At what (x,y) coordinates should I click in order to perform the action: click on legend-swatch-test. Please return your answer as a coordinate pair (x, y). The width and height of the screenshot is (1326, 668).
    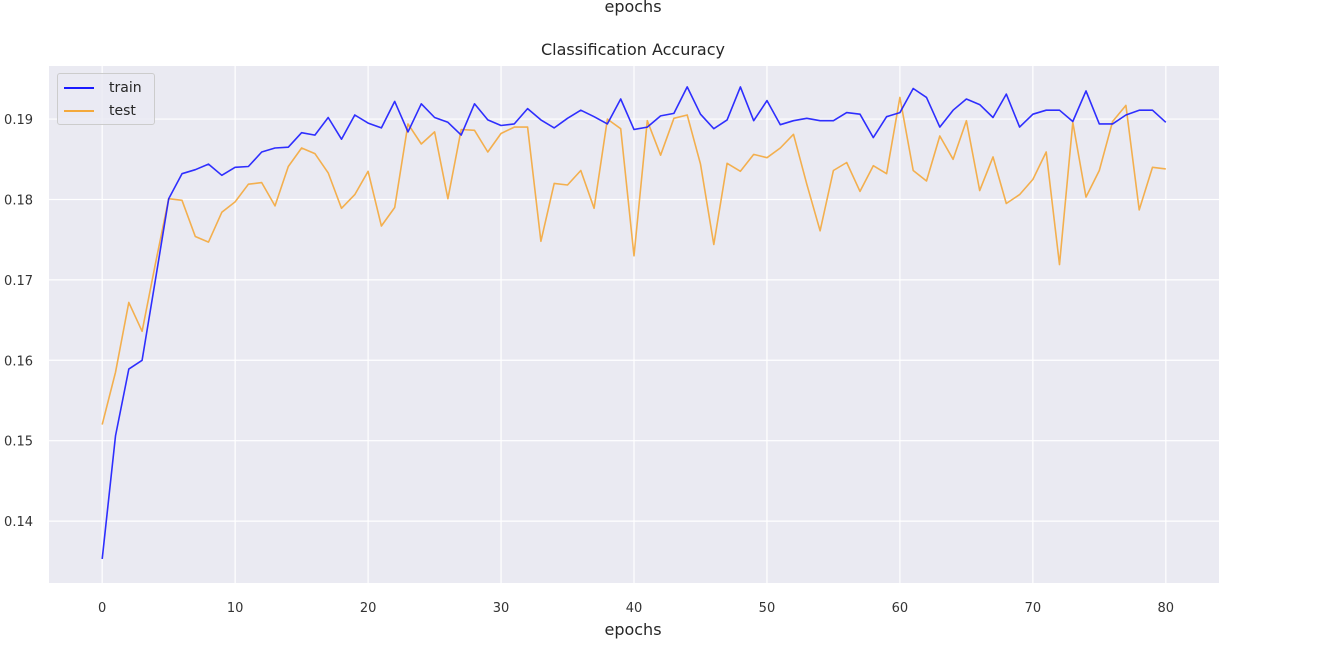
    Looking at the image, I should click on (79, 111).